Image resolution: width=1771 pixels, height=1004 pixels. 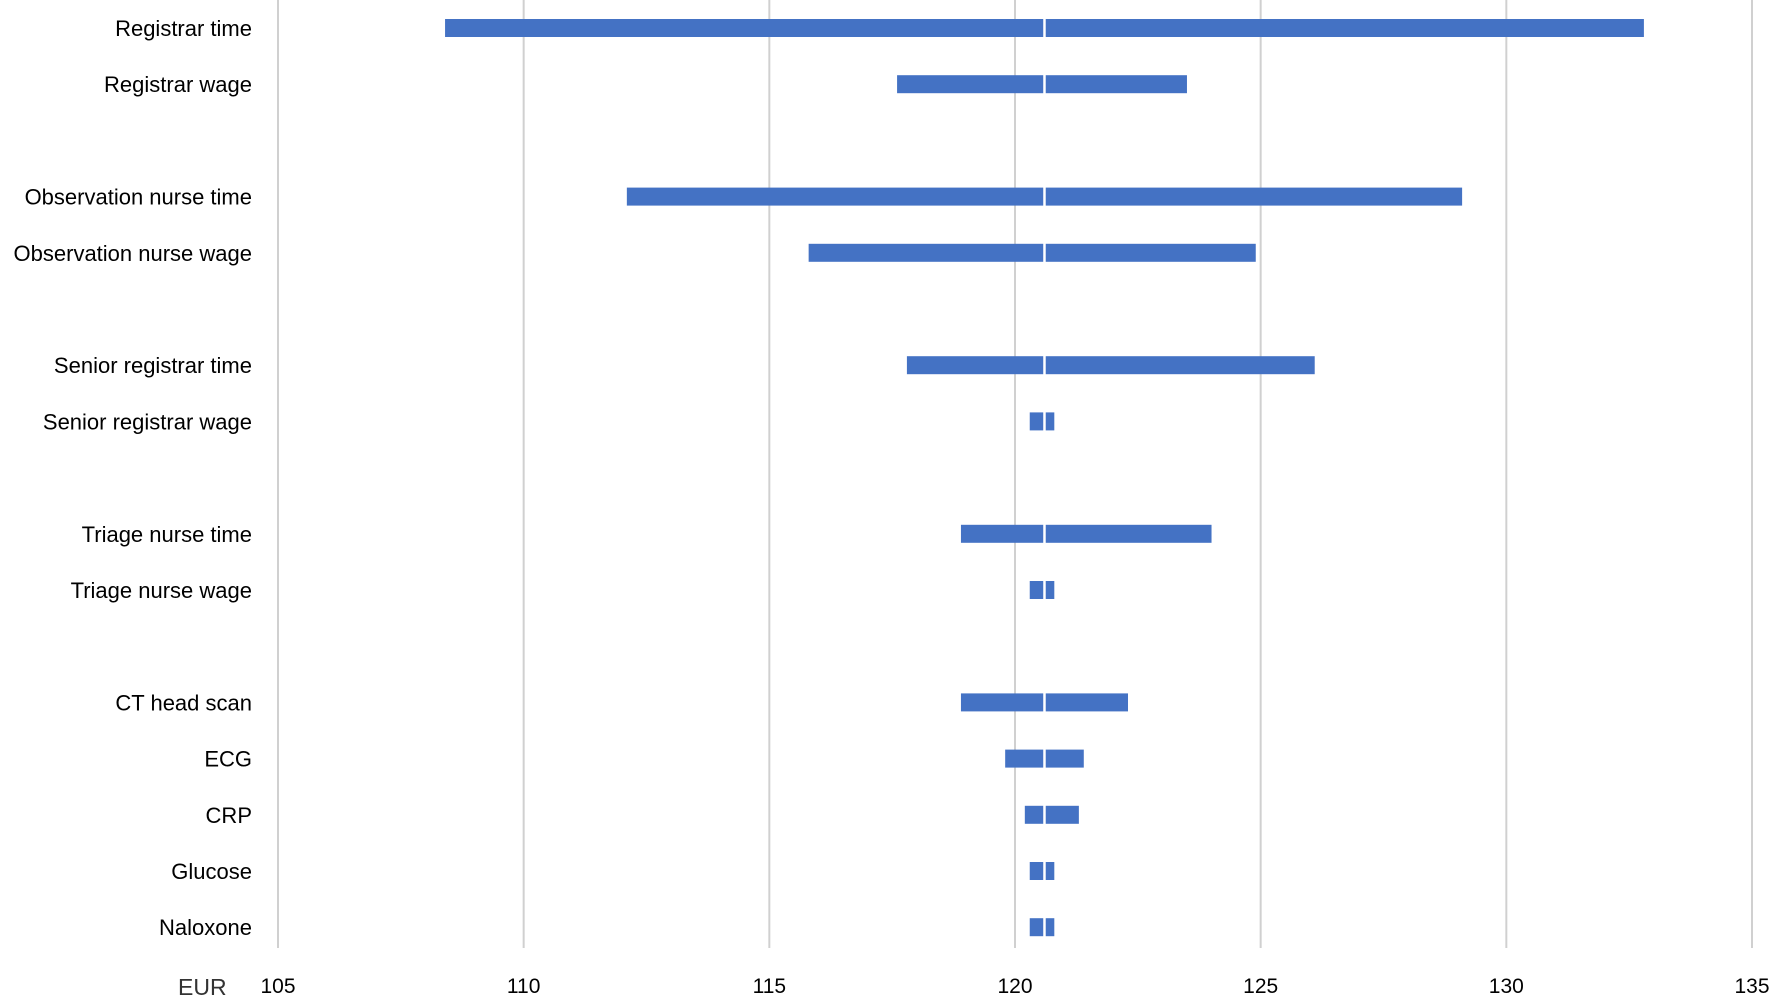 What do you see at coordinates (1260, 986) in the screenshot?
I see `x-tick-label-125: 125` at bounding box center [1260, 986].